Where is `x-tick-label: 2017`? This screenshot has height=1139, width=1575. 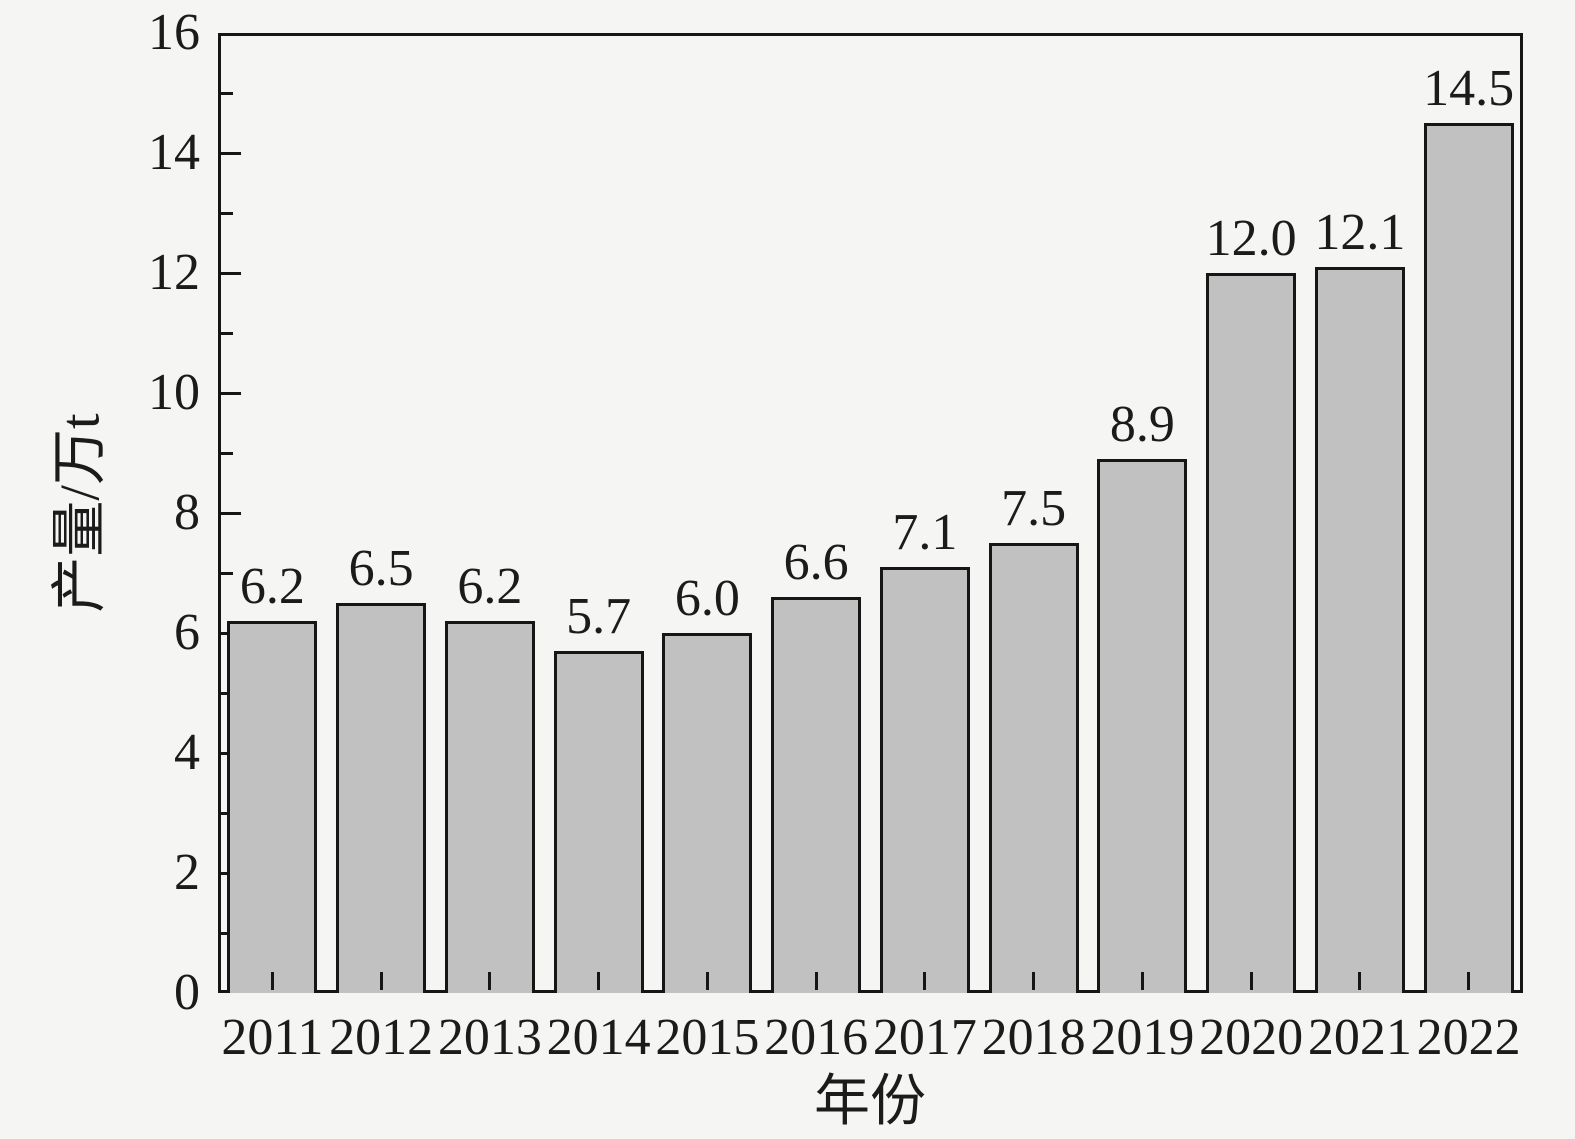 x-tick-label: 2017 is located at coordinates (924, 1037).